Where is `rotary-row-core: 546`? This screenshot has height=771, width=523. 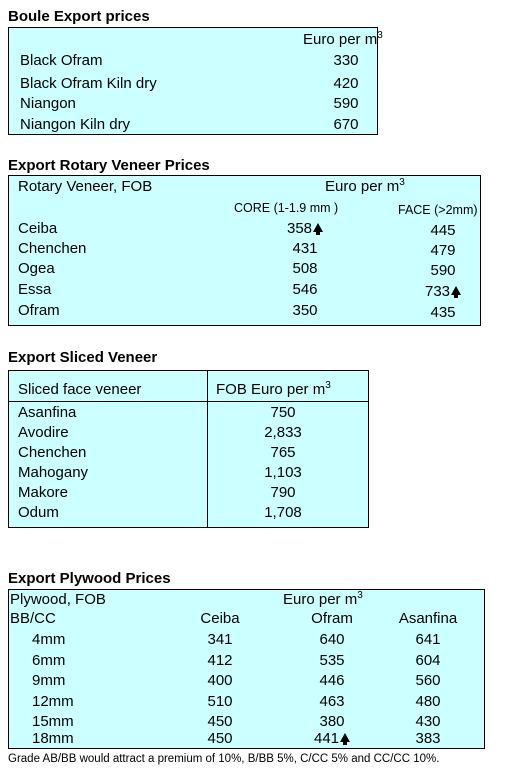 rotary-row-core: 546 is located at coordinates (305, 290).